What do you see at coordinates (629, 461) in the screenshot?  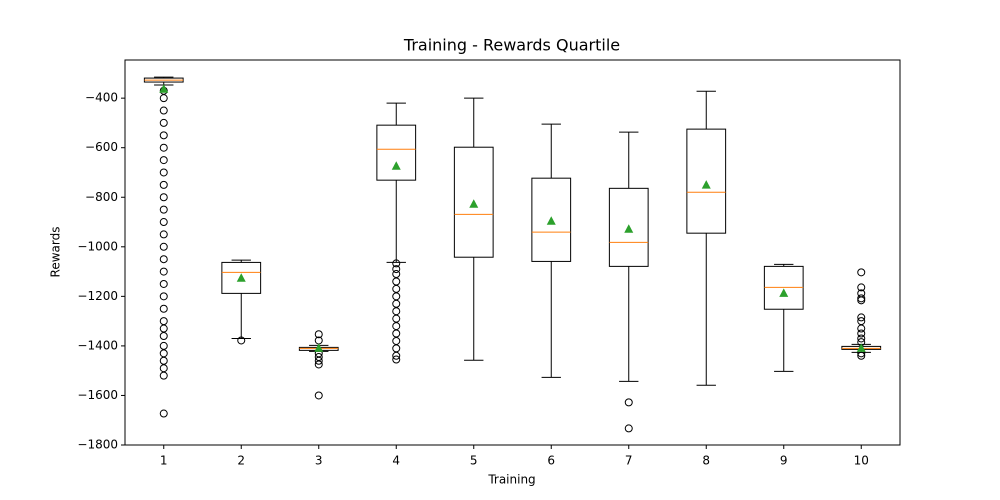 I see `x-tick-label: 7` at bounding box center [629, 461].